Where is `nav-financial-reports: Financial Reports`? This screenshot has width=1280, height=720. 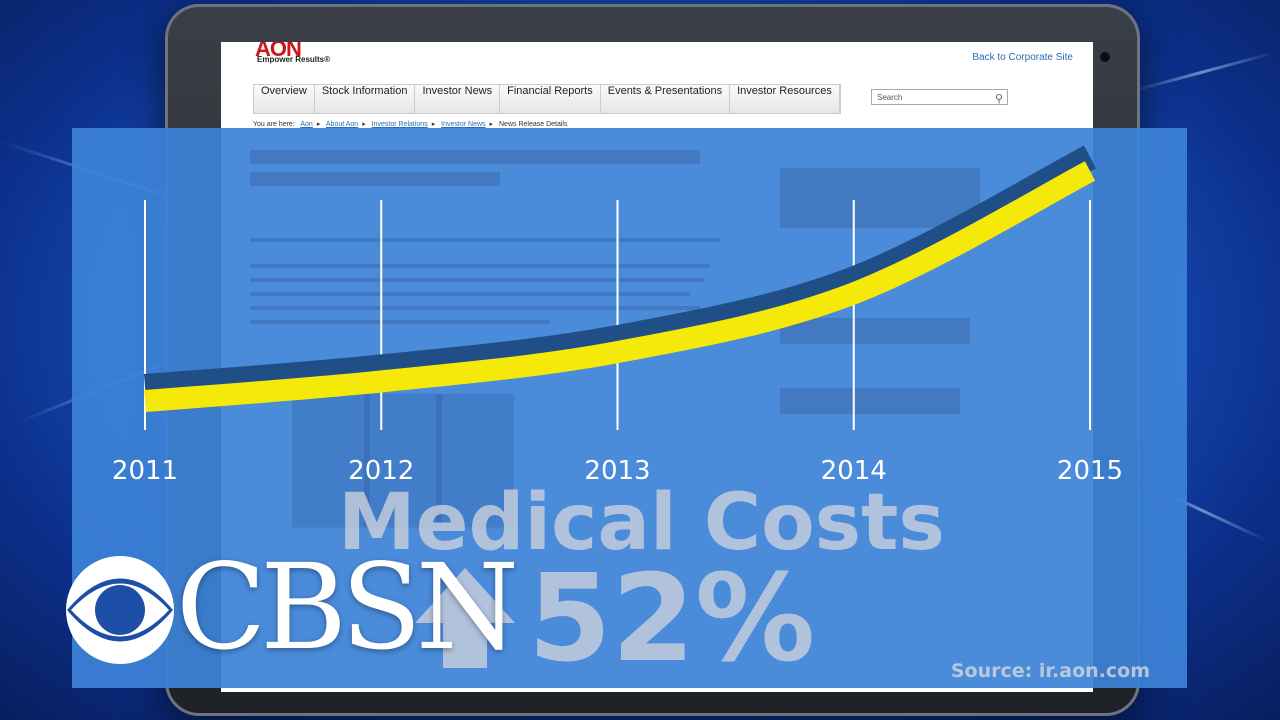
nav-financial-reports: Financial Reports is located at coordinates (550, 99).